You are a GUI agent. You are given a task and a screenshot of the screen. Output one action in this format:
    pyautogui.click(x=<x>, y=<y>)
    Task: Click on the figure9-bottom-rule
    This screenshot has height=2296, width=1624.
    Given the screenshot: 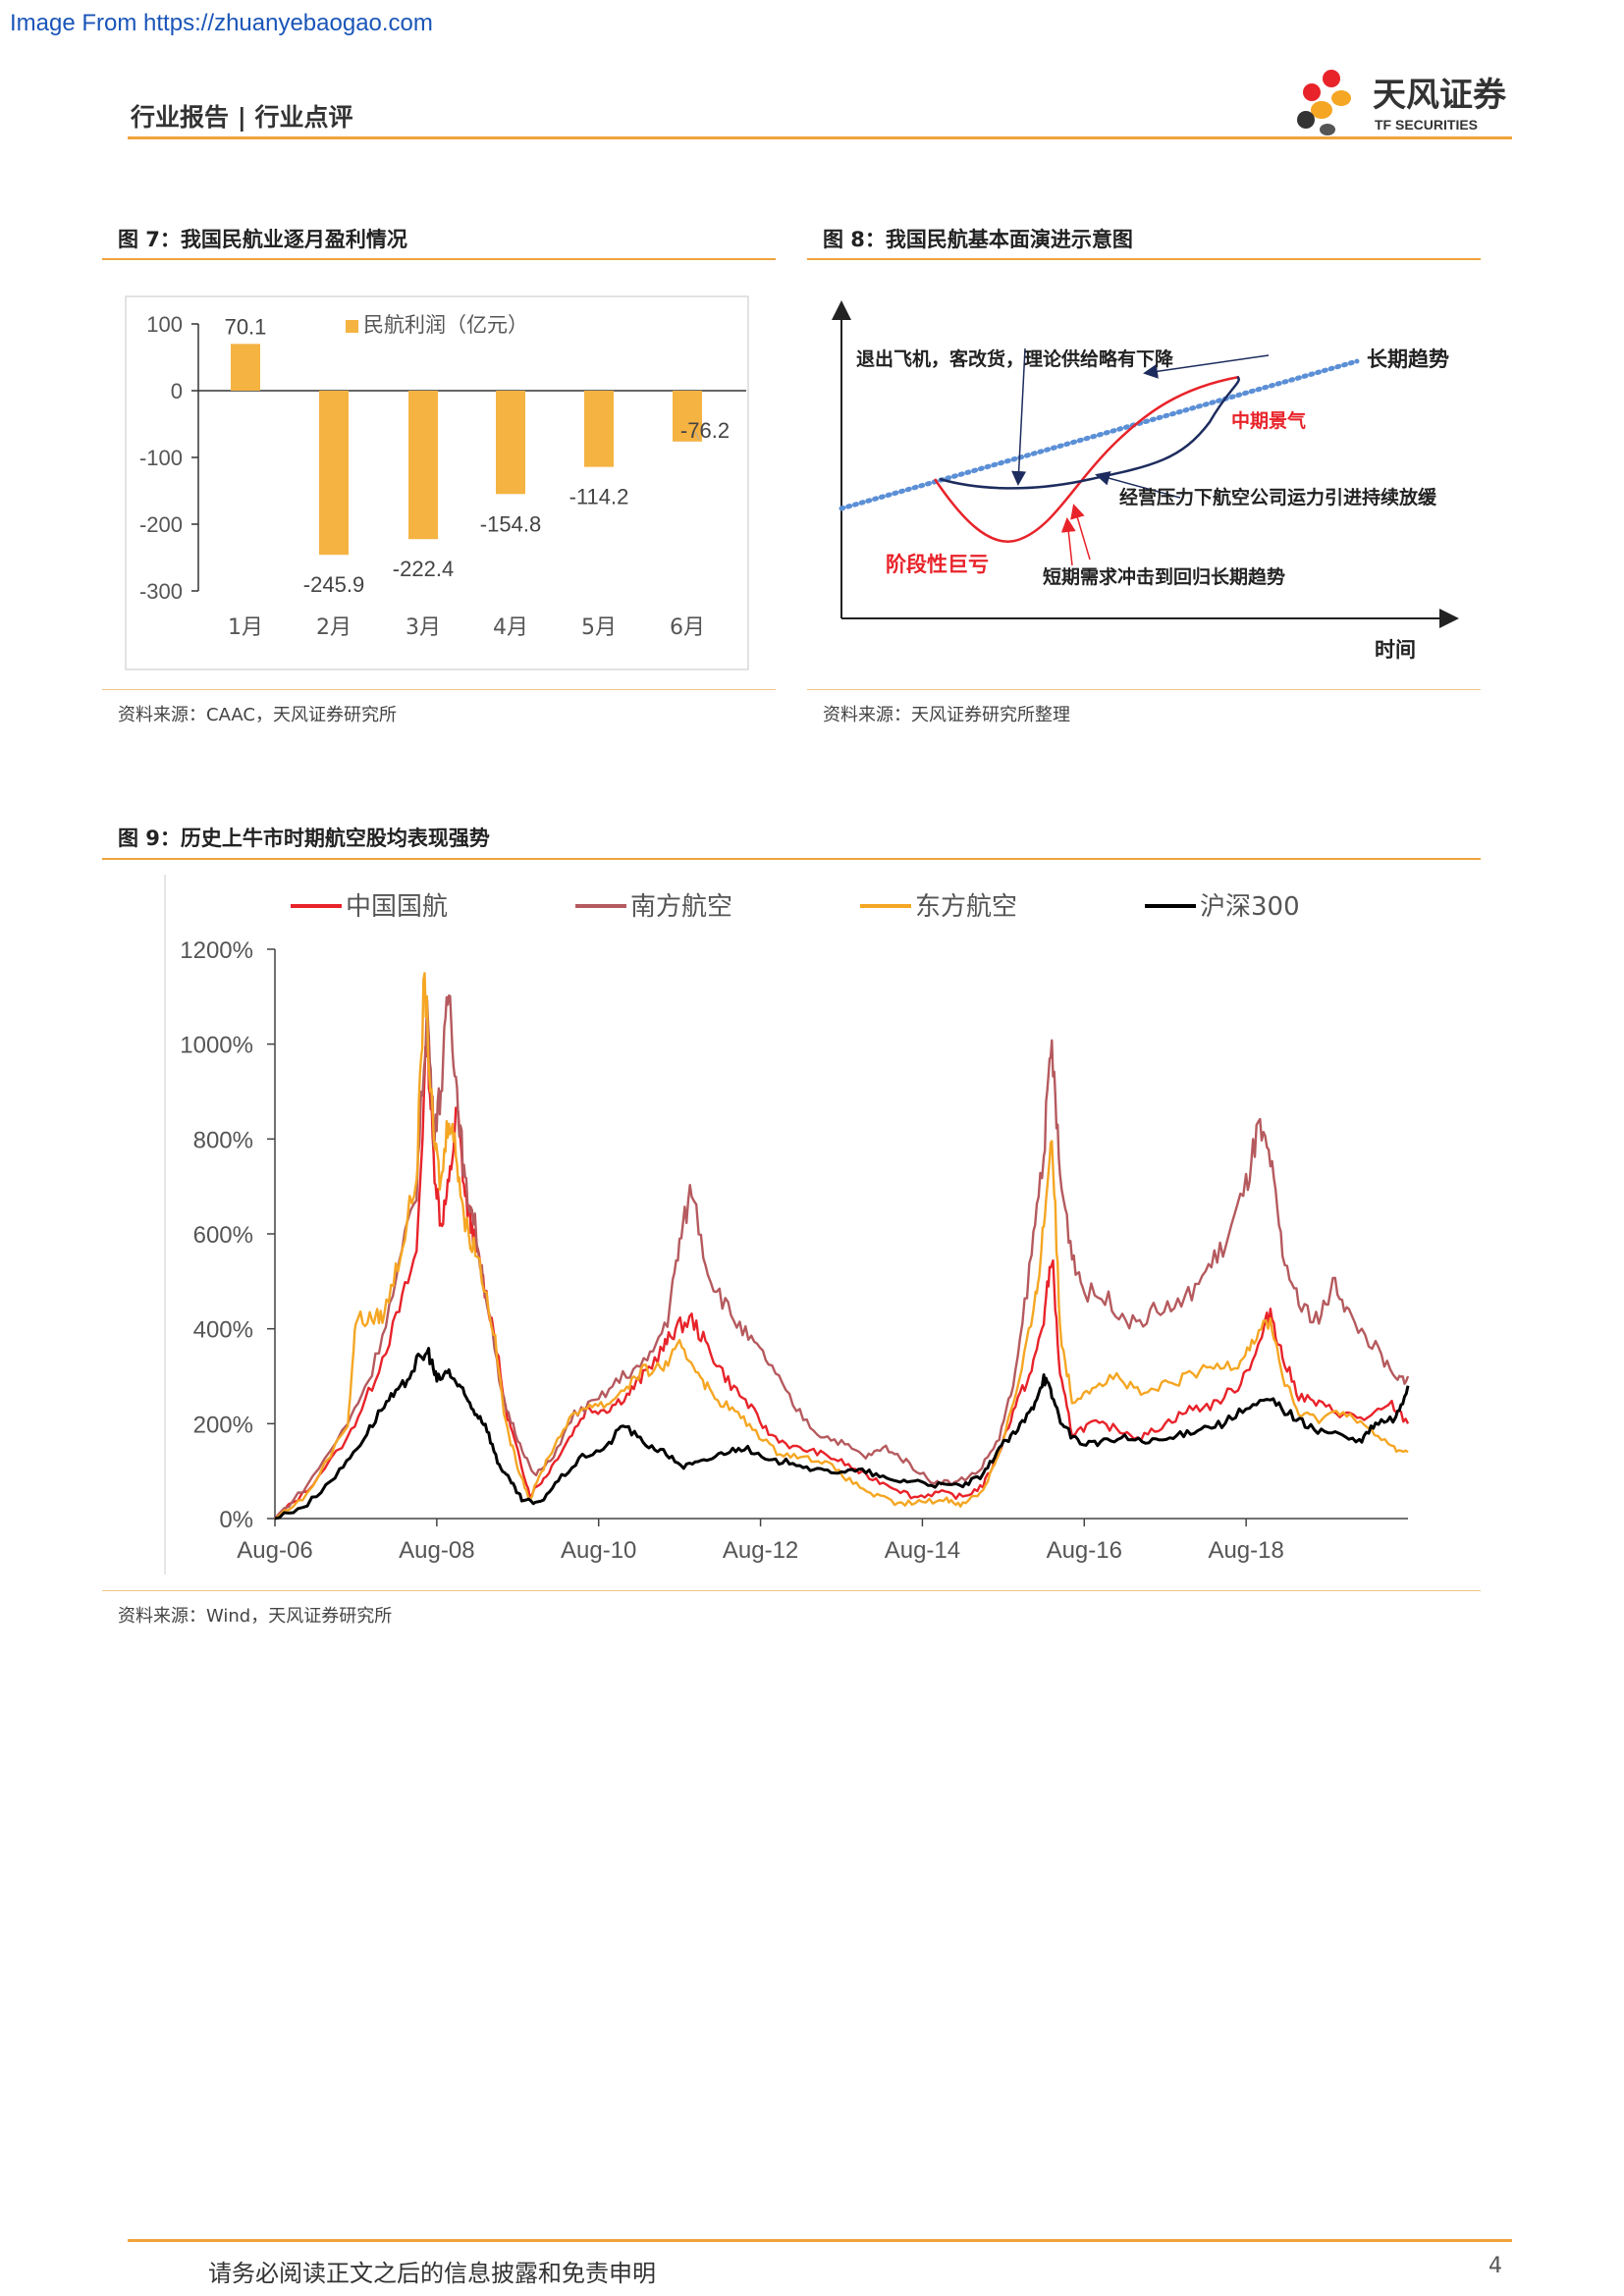 What is the action you would take?
    pyautogui.click(x=791, y=1591)
    